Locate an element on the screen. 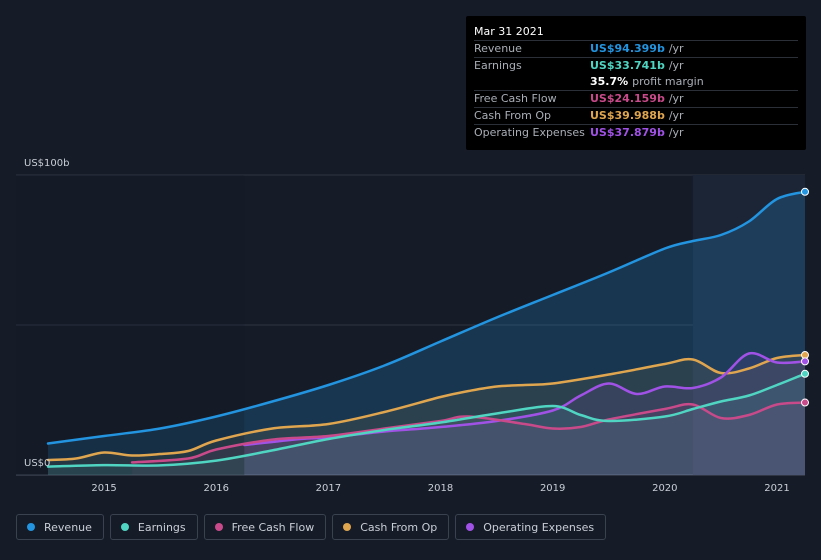 This screenshot has width=821, height=560. tooltip-margin-value: 35.7% is located at coordinates (609, 81).